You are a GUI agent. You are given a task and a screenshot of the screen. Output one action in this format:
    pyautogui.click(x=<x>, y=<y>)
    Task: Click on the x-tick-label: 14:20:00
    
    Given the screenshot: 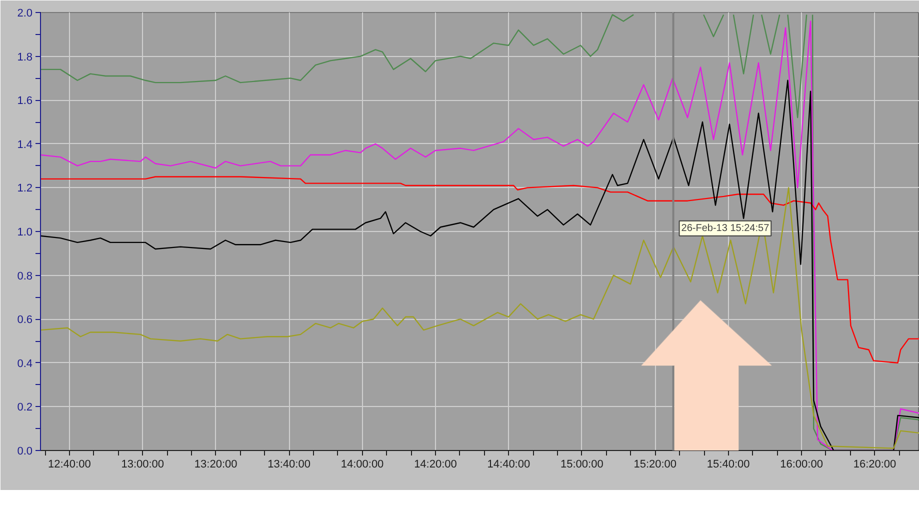 What is the action you would take?
    pyautogui.click(x=435, y=464)
    